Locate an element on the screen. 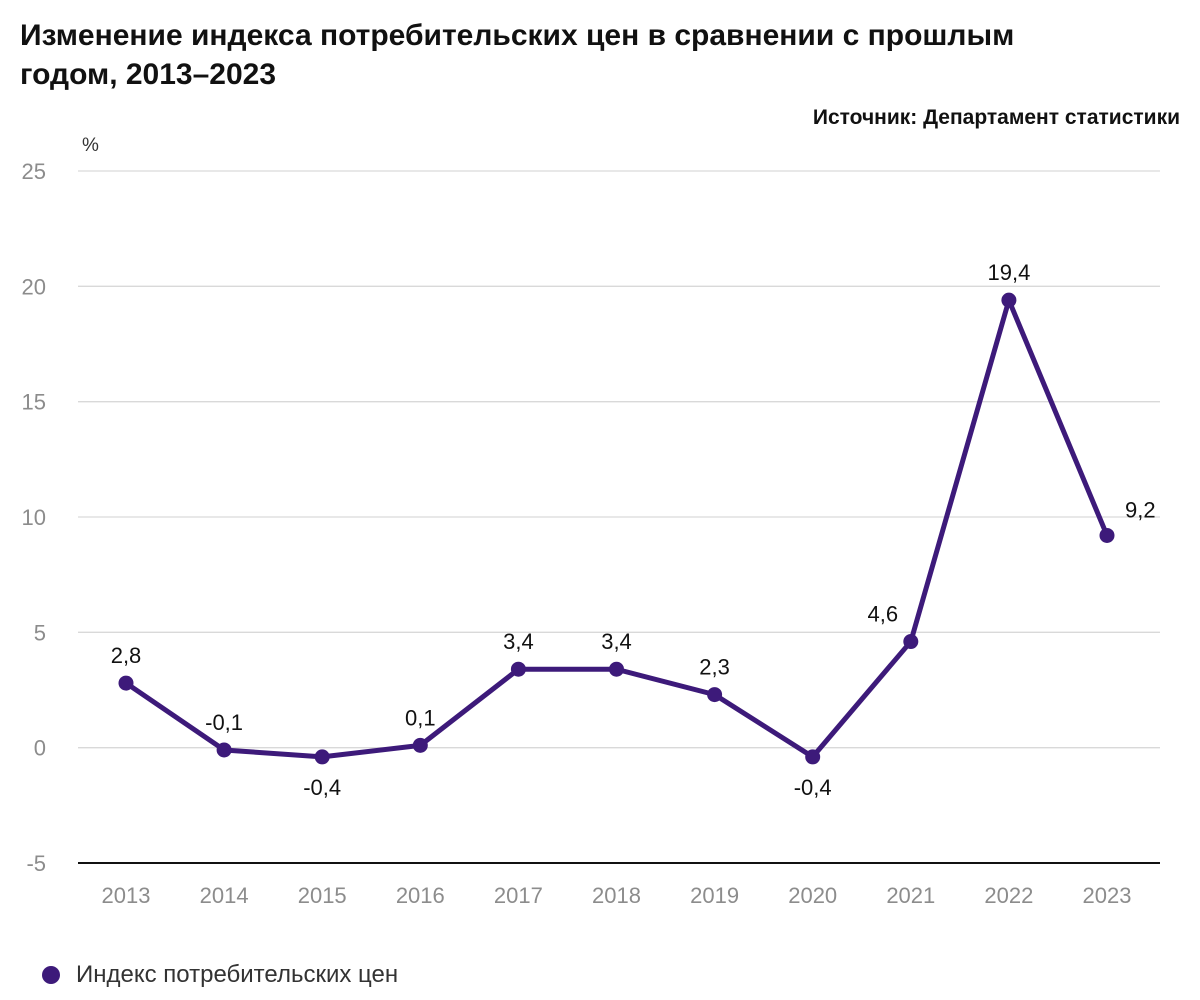 The width and height of the screenshot is (1200, 1000). data-label: 4,6 is located at coordinates (883, 614).